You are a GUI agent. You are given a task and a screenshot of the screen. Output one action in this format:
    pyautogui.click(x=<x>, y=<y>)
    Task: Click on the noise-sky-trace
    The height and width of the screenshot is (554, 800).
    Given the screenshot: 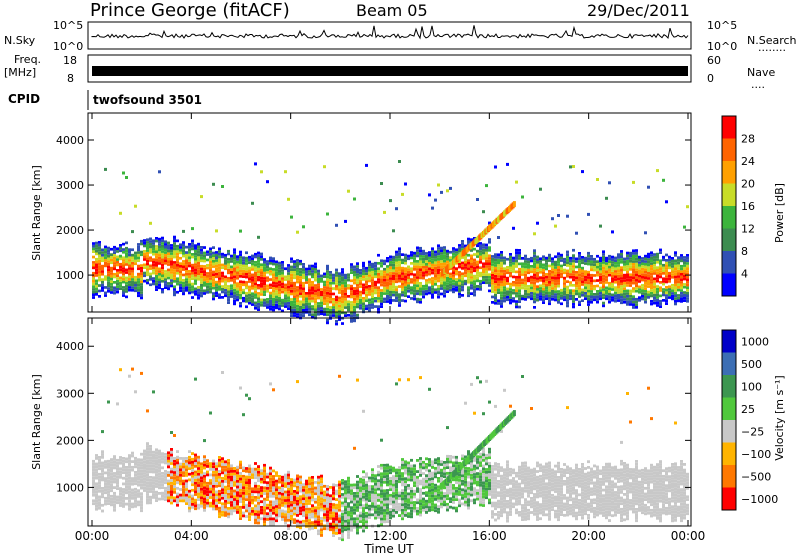 What is the action you would take?
    pyautogui.click(x=390, y=32)
    